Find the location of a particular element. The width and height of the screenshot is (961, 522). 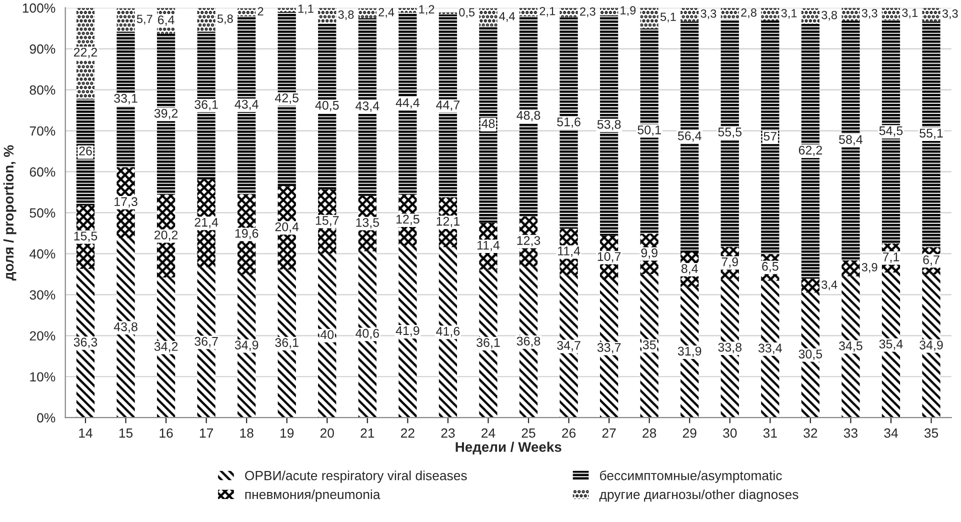

data-label: 7,9 is located at coordinates (730, 262).